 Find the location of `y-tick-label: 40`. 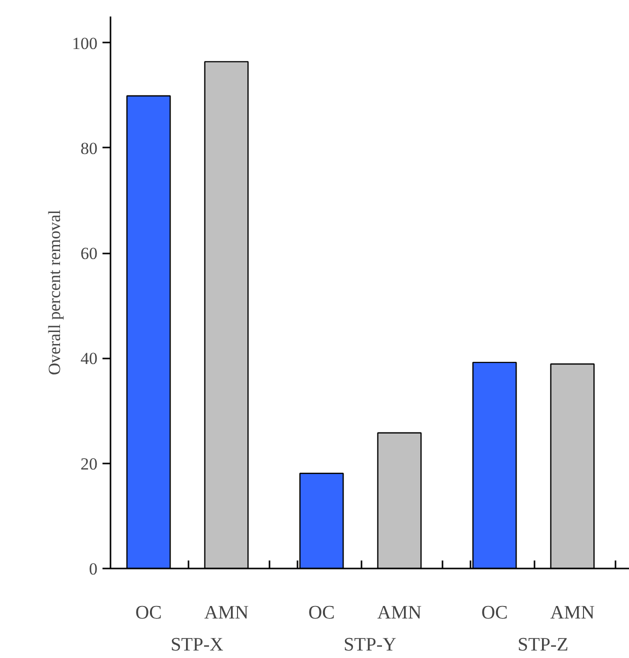

y-tick-label: 40 is located at coordinates (89, 358).